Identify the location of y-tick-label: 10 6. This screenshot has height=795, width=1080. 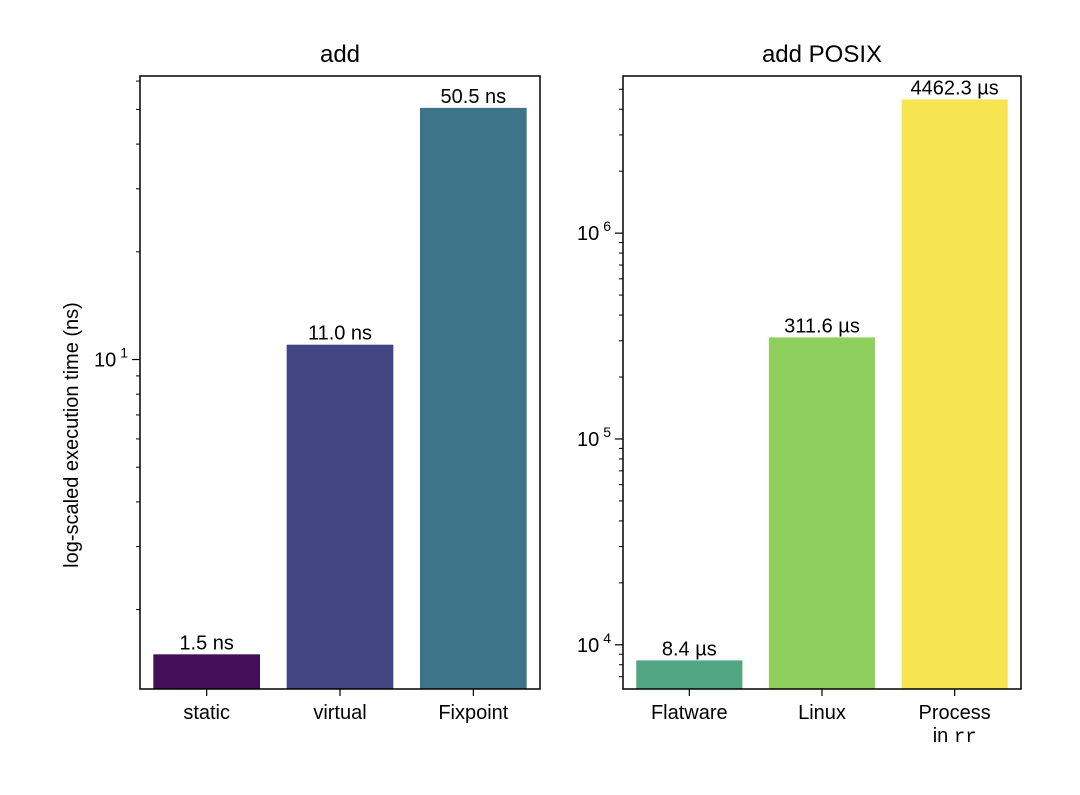
(594, 231).